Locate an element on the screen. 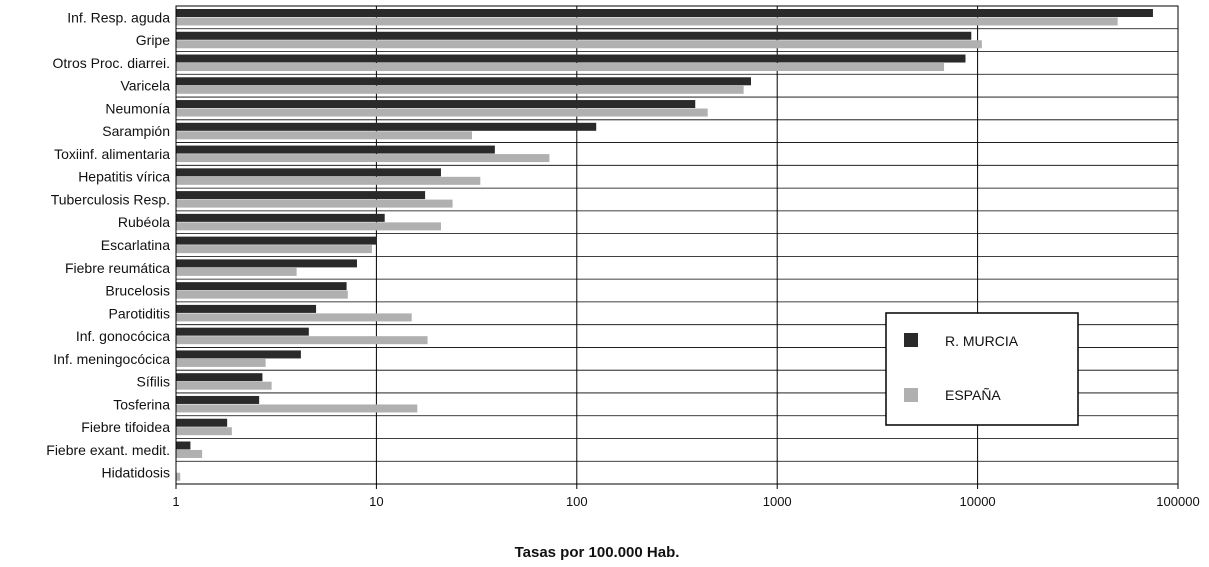  category-label: Varicela is located at coordinates (145, 86).